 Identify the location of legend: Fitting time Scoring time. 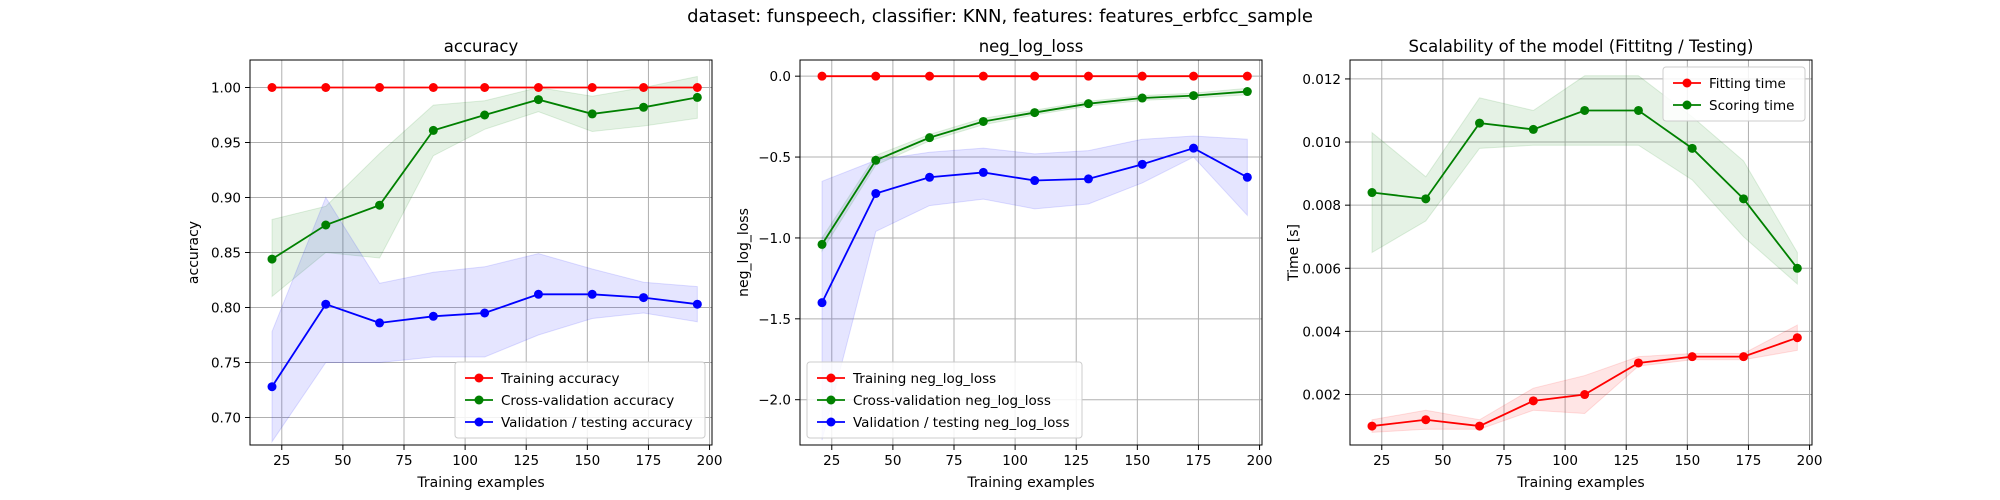
(1734, 94).